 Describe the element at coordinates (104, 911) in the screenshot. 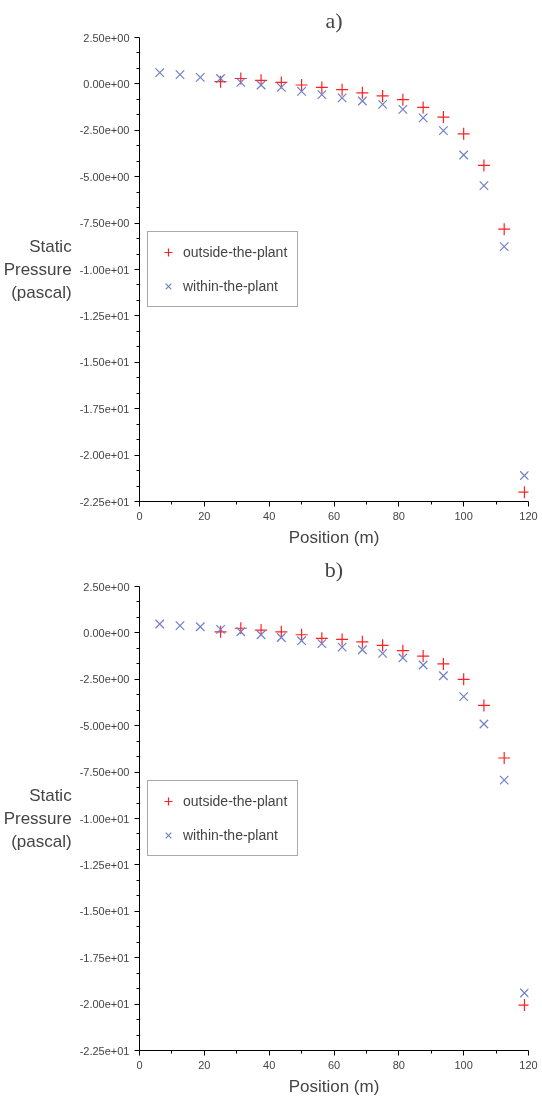

I see `y-tick-label: -1.50e+01` at that location.